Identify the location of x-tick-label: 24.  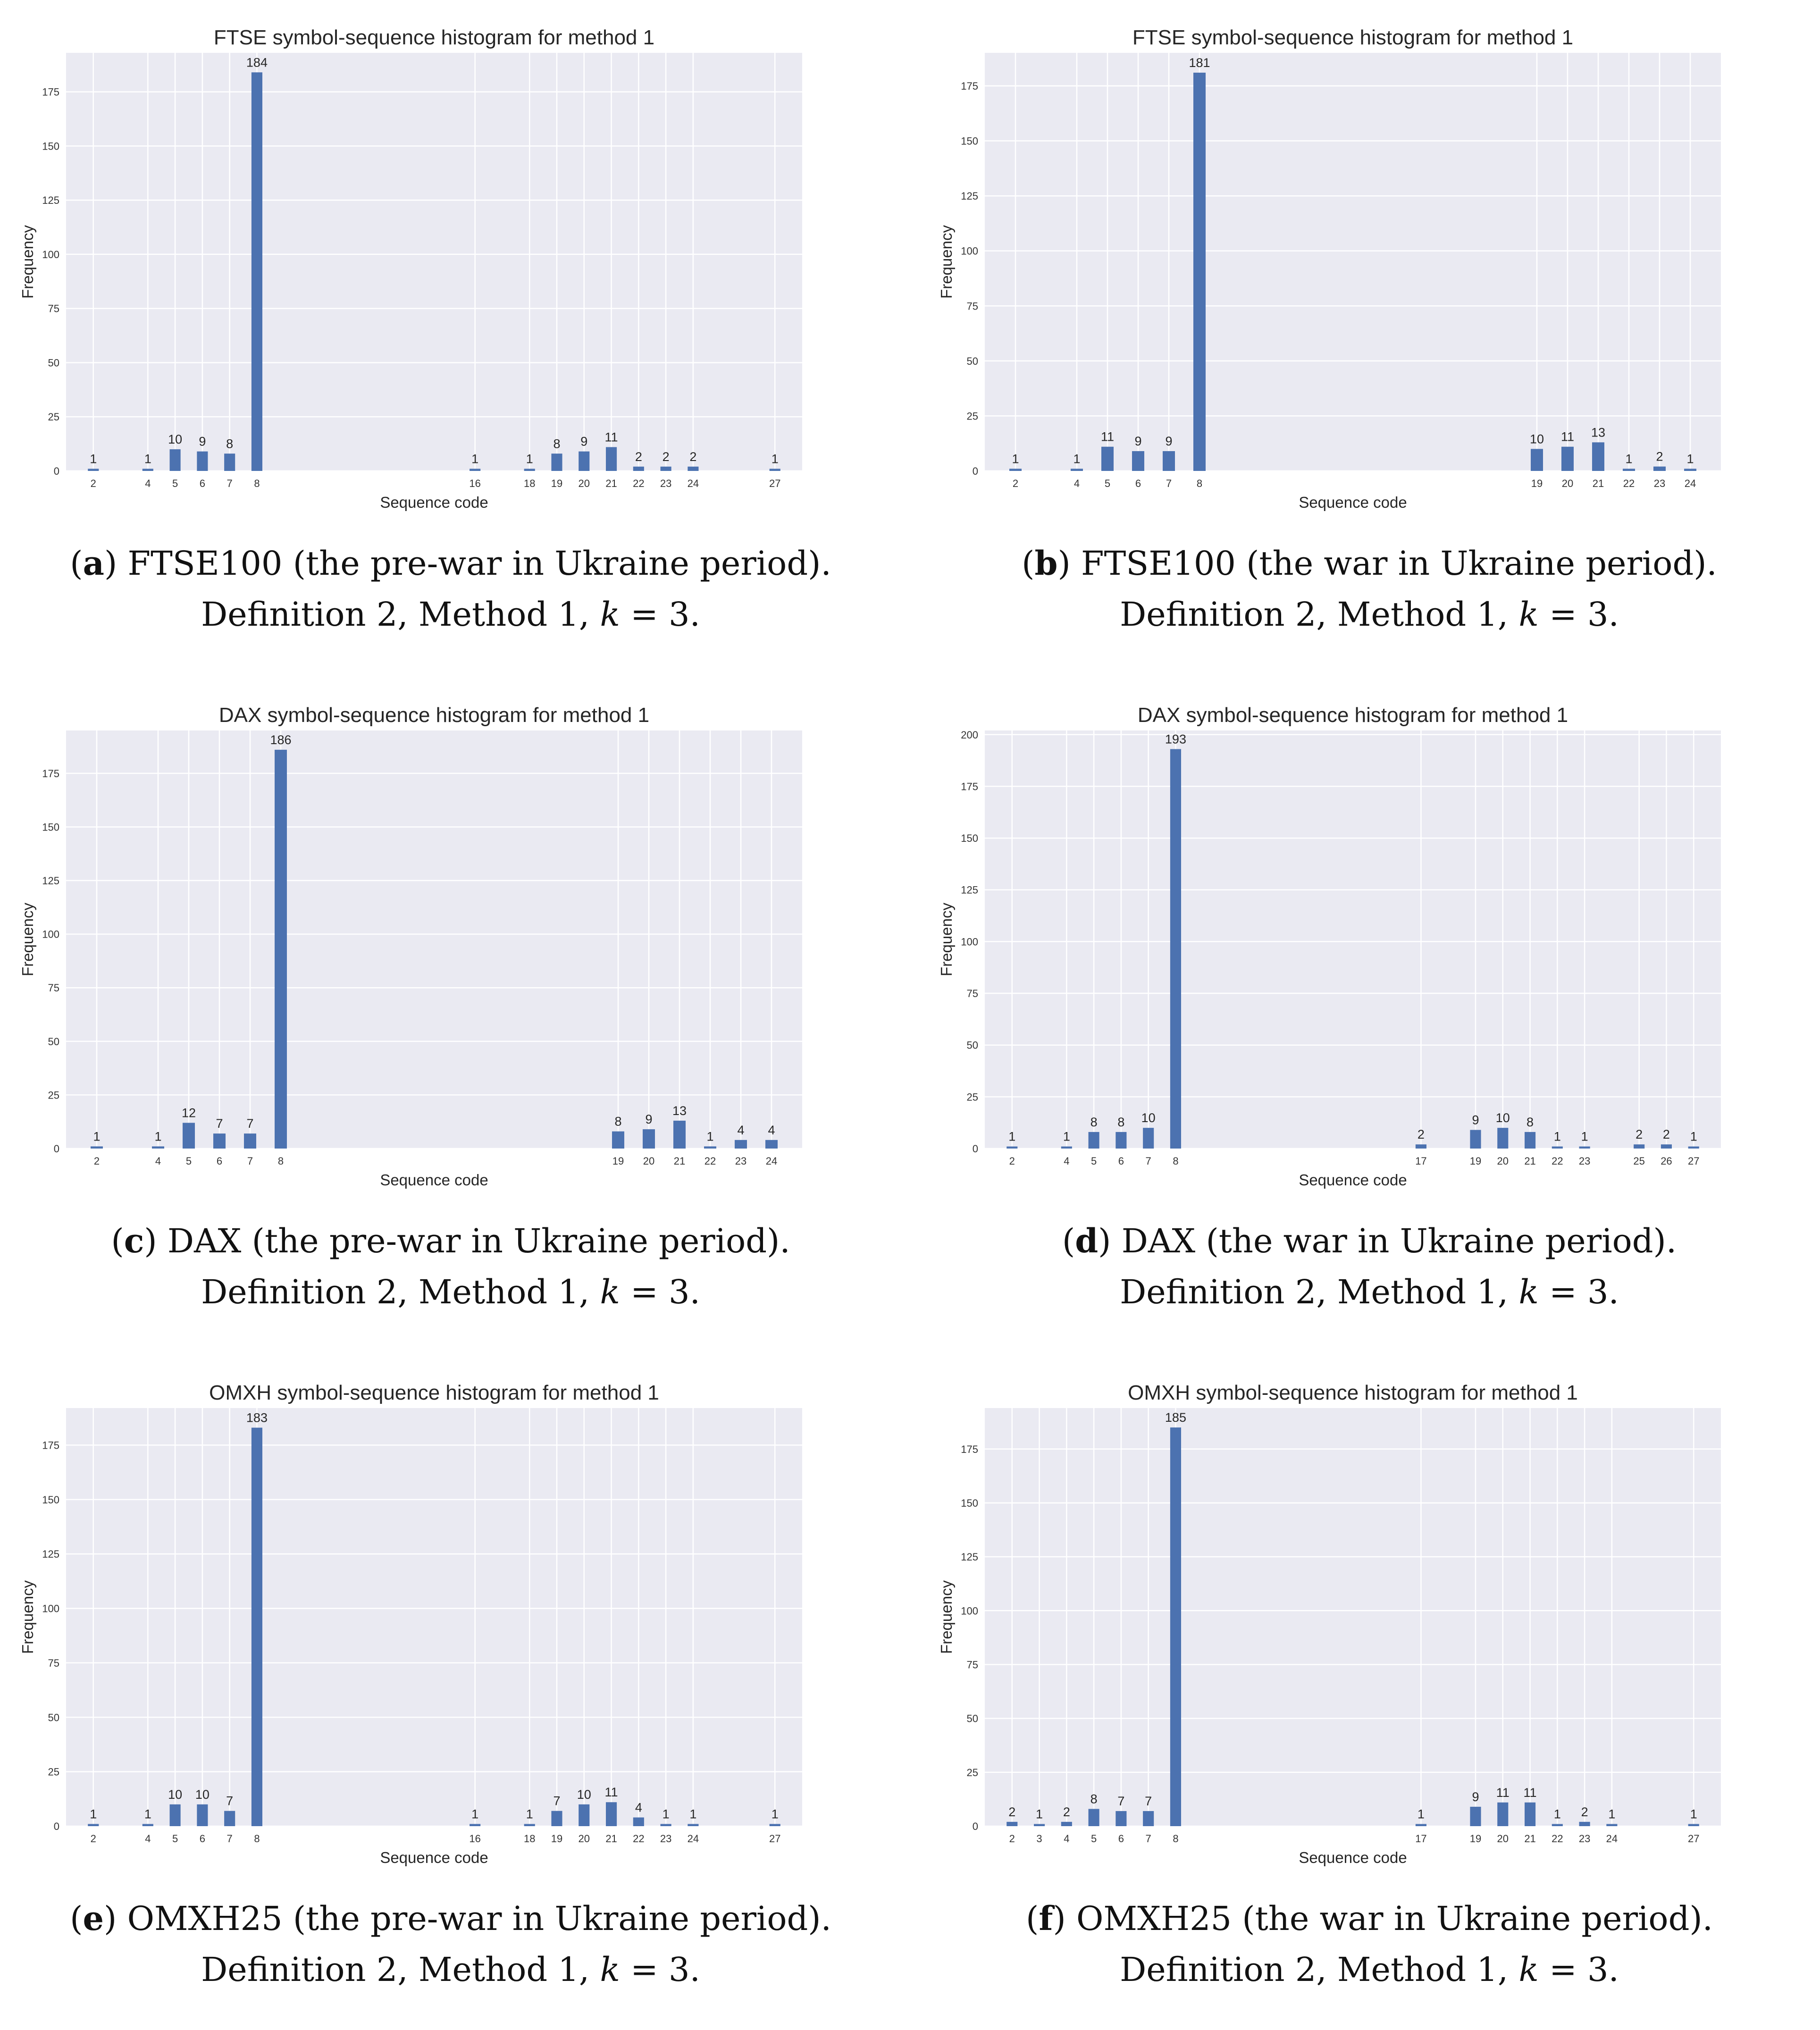
(693, 483).